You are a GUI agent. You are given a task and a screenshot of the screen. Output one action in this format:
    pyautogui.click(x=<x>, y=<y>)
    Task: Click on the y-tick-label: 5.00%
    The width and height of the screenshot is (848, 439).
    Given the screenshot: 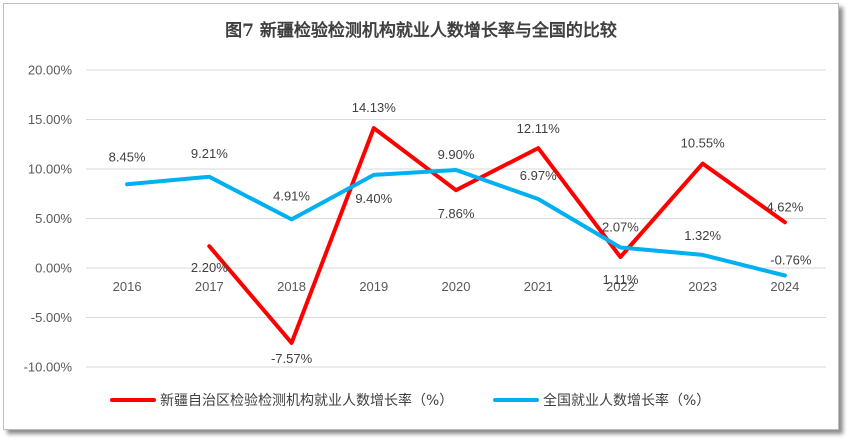 What is the action you would take?
    pyautogui.click(x=53, y=218)
    